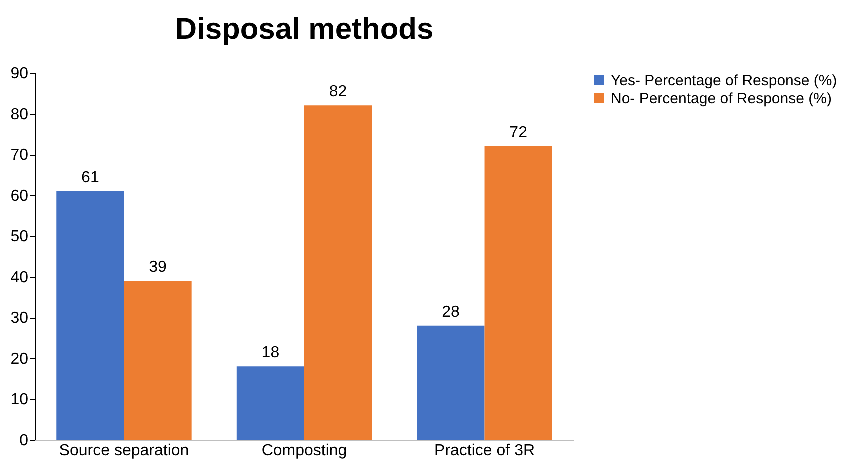 The width and height of the screenshot is (853, 468). What do you see at coordinates (24, 441) in the screenshot?
I see `y-tick-label: 0` at bounding box center [24, 441].